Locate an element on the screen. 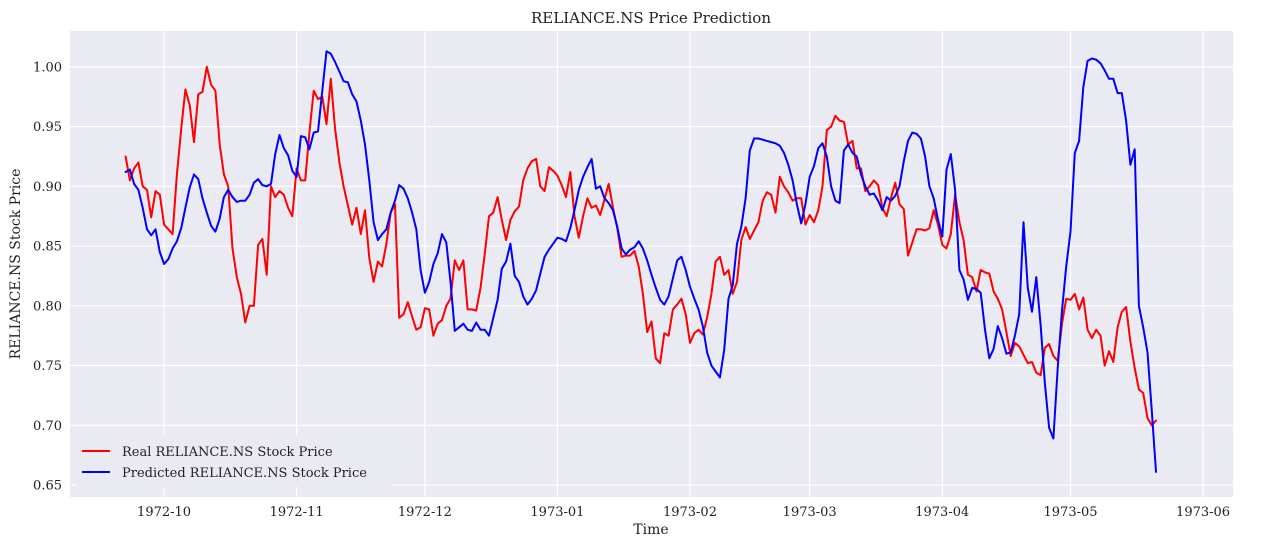 The height and width of the screenshot is (546, 1267). legend-label-predicted: Predicted RELIANCE.NS Stock Price is located at coordinates (244, 473).